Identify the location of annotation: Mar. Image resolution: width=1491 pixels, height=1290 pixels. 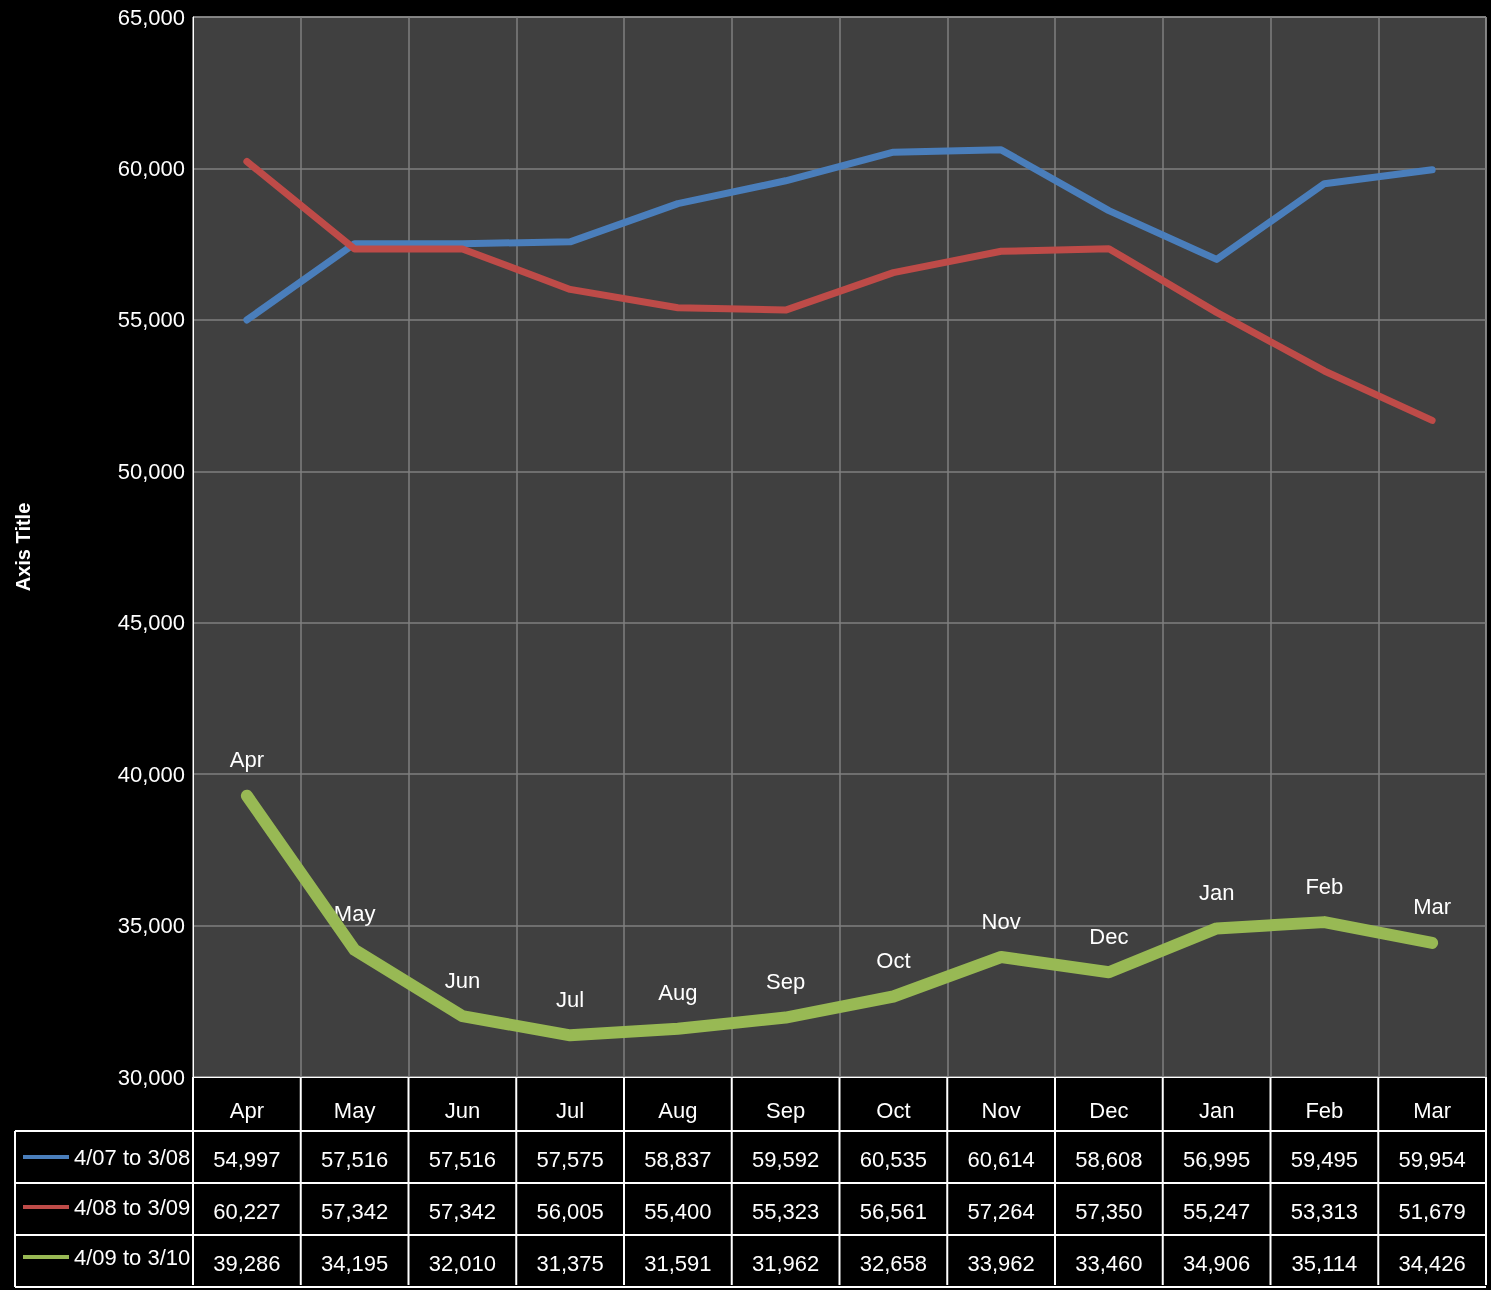
(1432, 907).